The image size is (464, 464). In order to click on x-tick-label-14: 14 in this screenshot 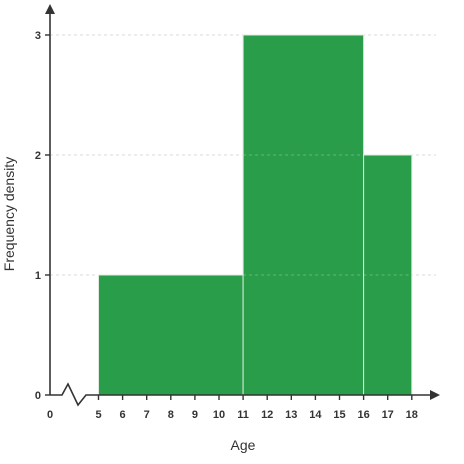, I will do `click(315, 415)`.